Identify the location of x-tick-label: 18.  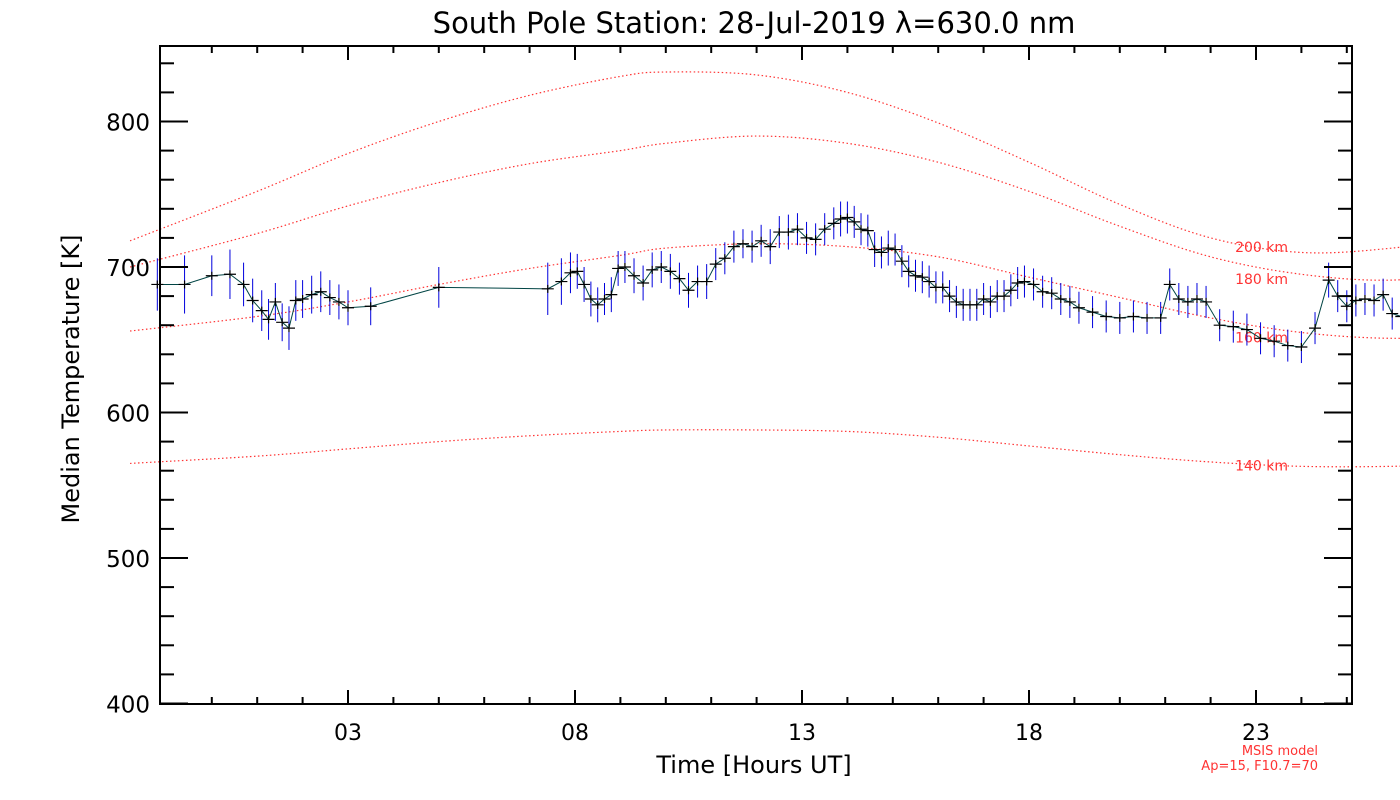
(1029, 733).